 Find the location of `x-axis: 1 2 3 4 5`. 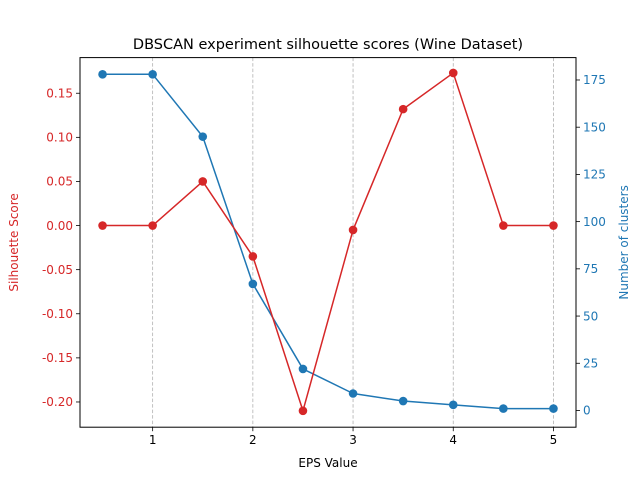

x-axis: 1 2 3 4 5 is located at coordinates (353, 437).